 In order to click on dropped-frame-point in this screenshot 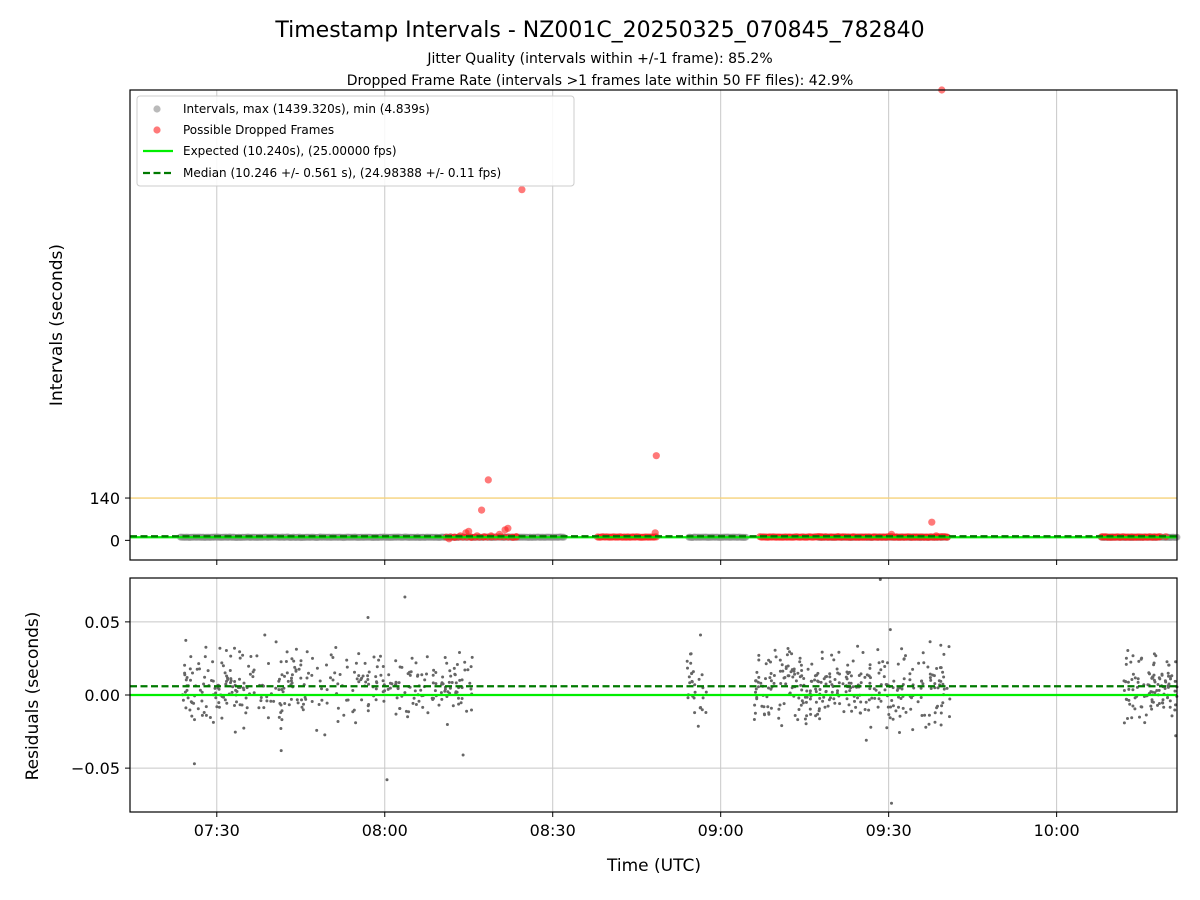, I will do `click(522, 190)`.